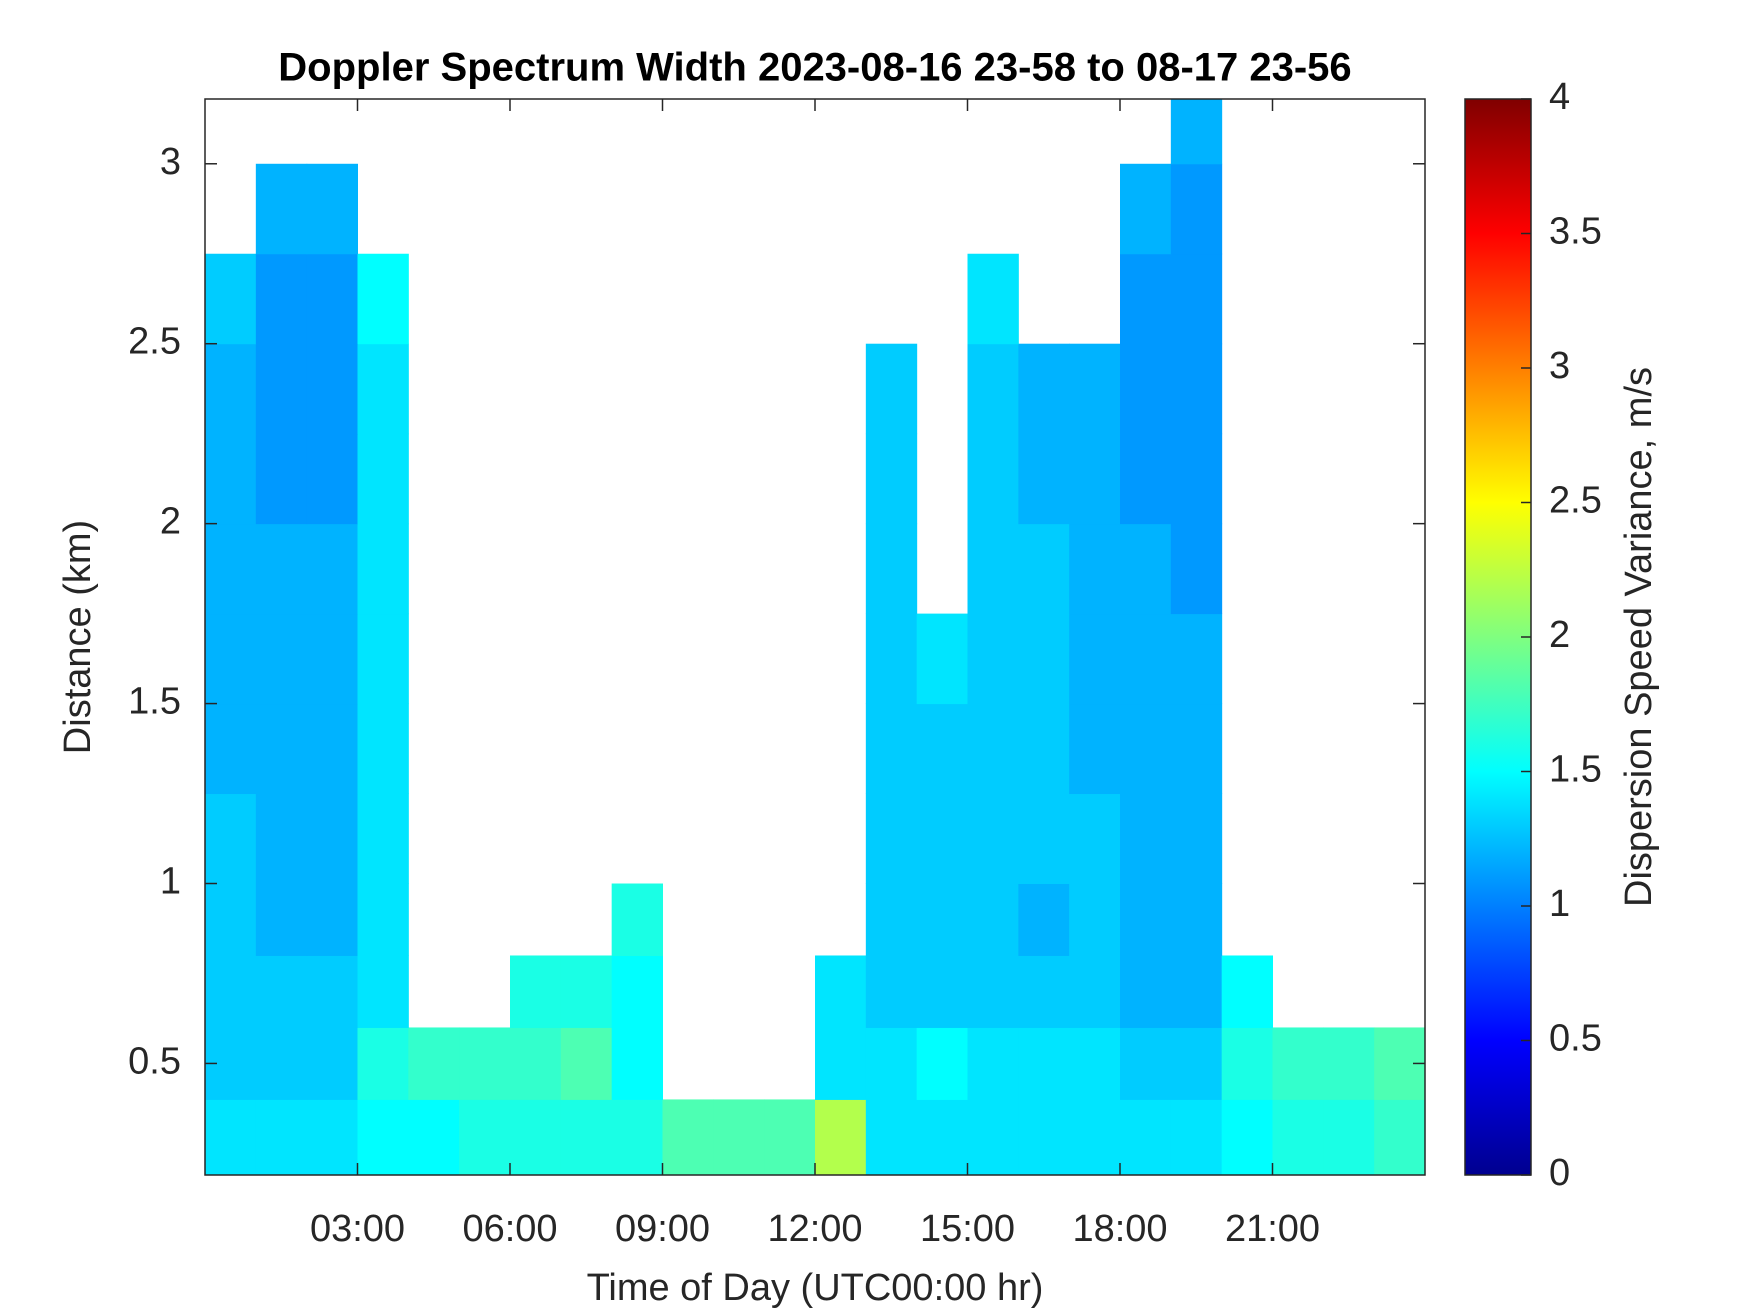 This screenshot has width=1750, height=1313. What do you see at coordinates (1498, 637) in the screenshot?
I see `colorbar` at bounding box center [1498, 637].